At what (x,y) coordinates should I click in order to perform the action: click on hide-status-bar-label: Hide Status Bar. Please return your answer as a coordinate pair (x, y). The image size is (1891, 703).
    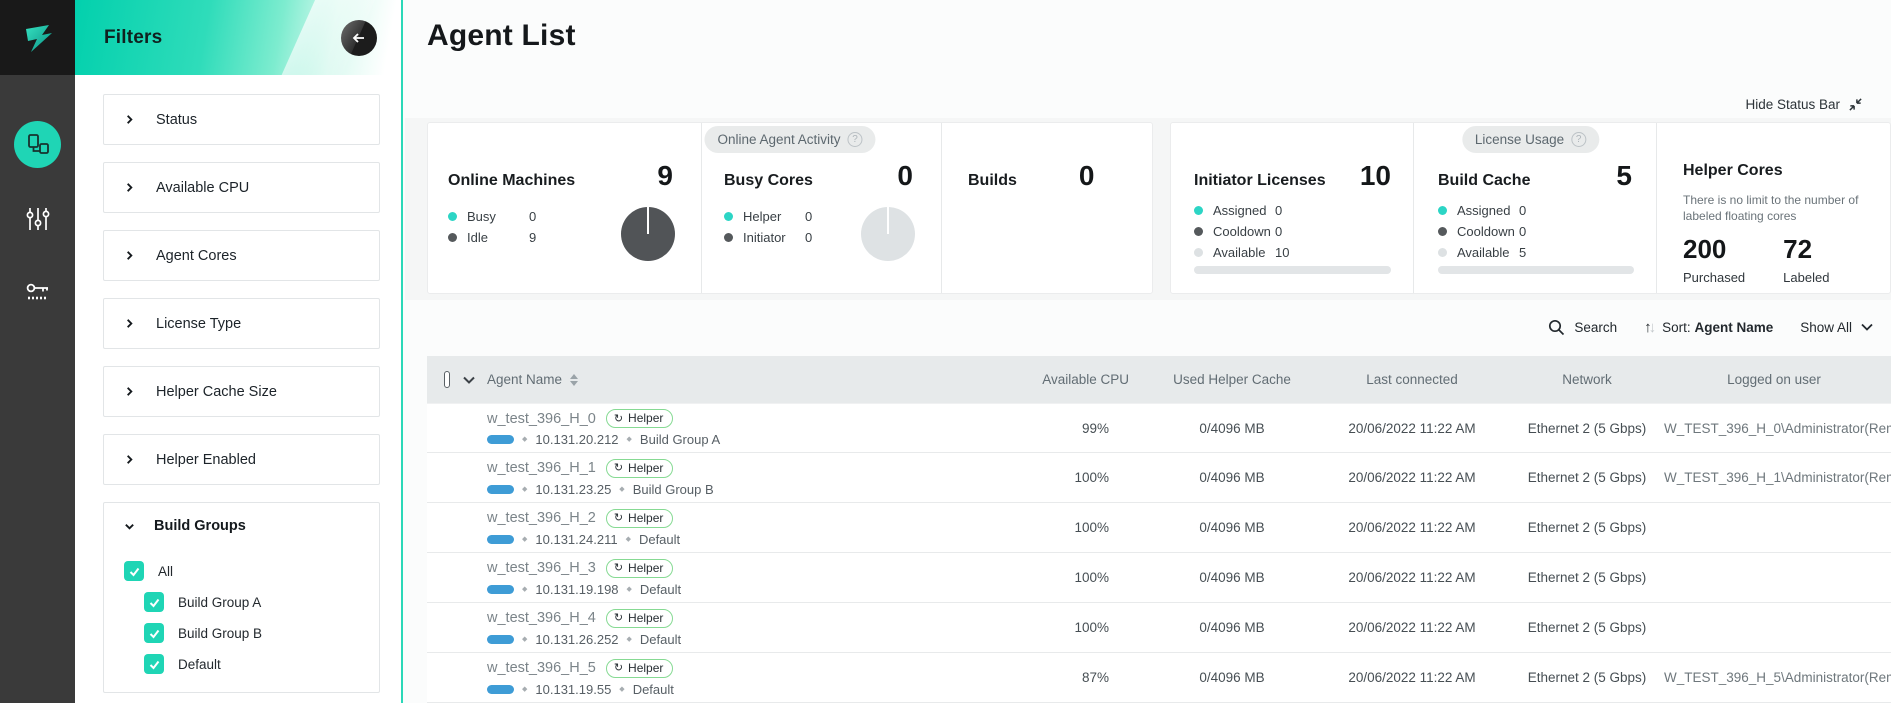
    Looking at the image, I should click on (1792, 104).